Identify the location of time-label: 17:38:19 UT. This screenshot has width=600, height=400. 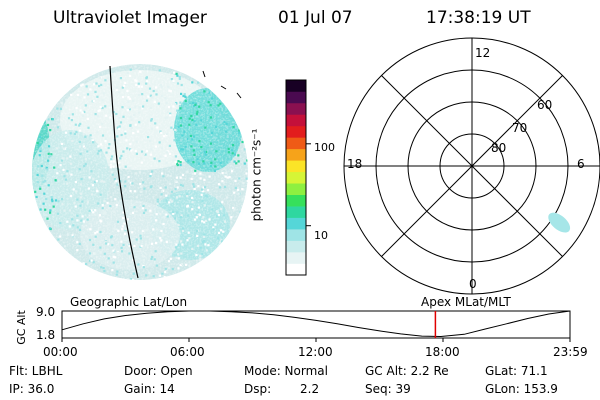
(478, 18).